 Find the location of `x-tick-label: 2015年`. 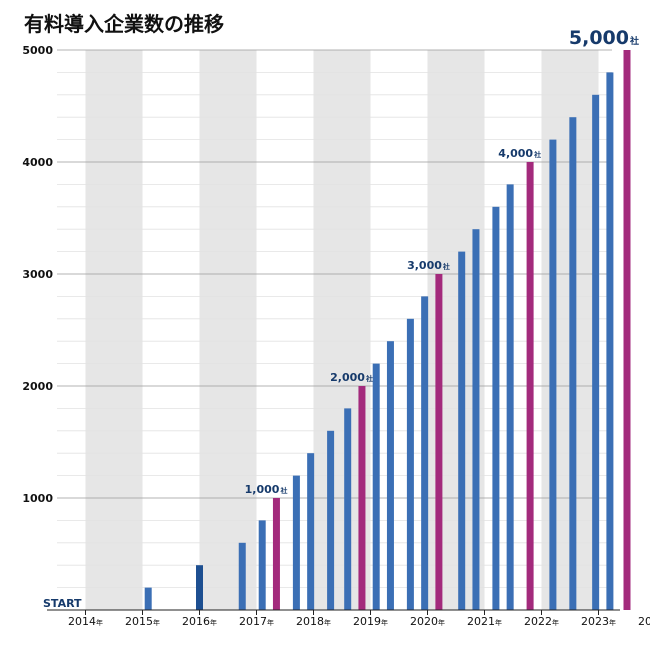

x-tick-label: 2015年 is located at coordinates (142, 621).